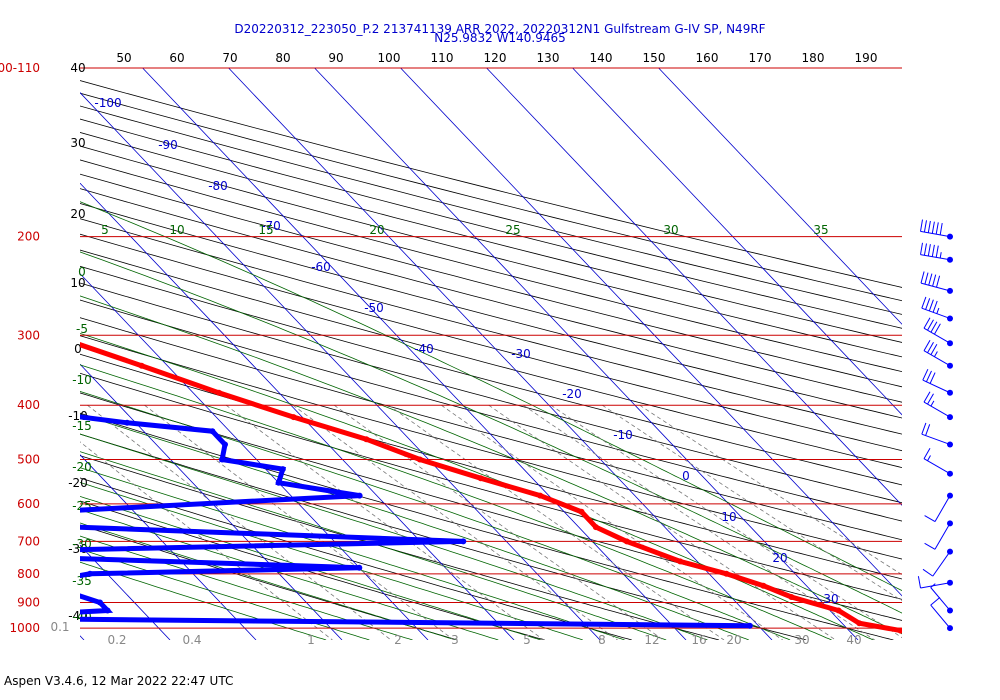 The width and height of the screenshot is (1000, 700). I want to click on left-scale-label: -30, so click(78, 549).